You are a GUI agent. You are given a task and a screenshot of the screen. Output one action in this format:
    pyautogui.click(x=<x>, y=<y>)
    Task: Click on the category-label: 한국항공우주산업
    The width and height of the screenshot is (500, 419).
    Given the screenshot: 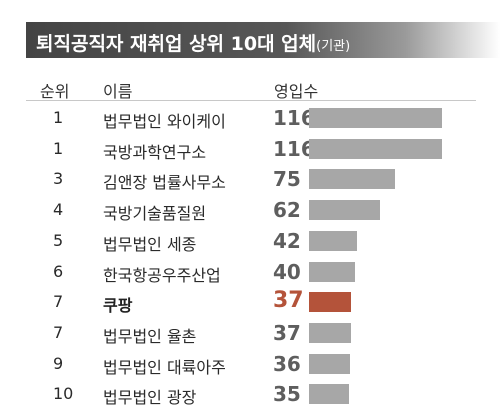 What is the action you would take?
    pyautogui.click(x=162, y=275)
    